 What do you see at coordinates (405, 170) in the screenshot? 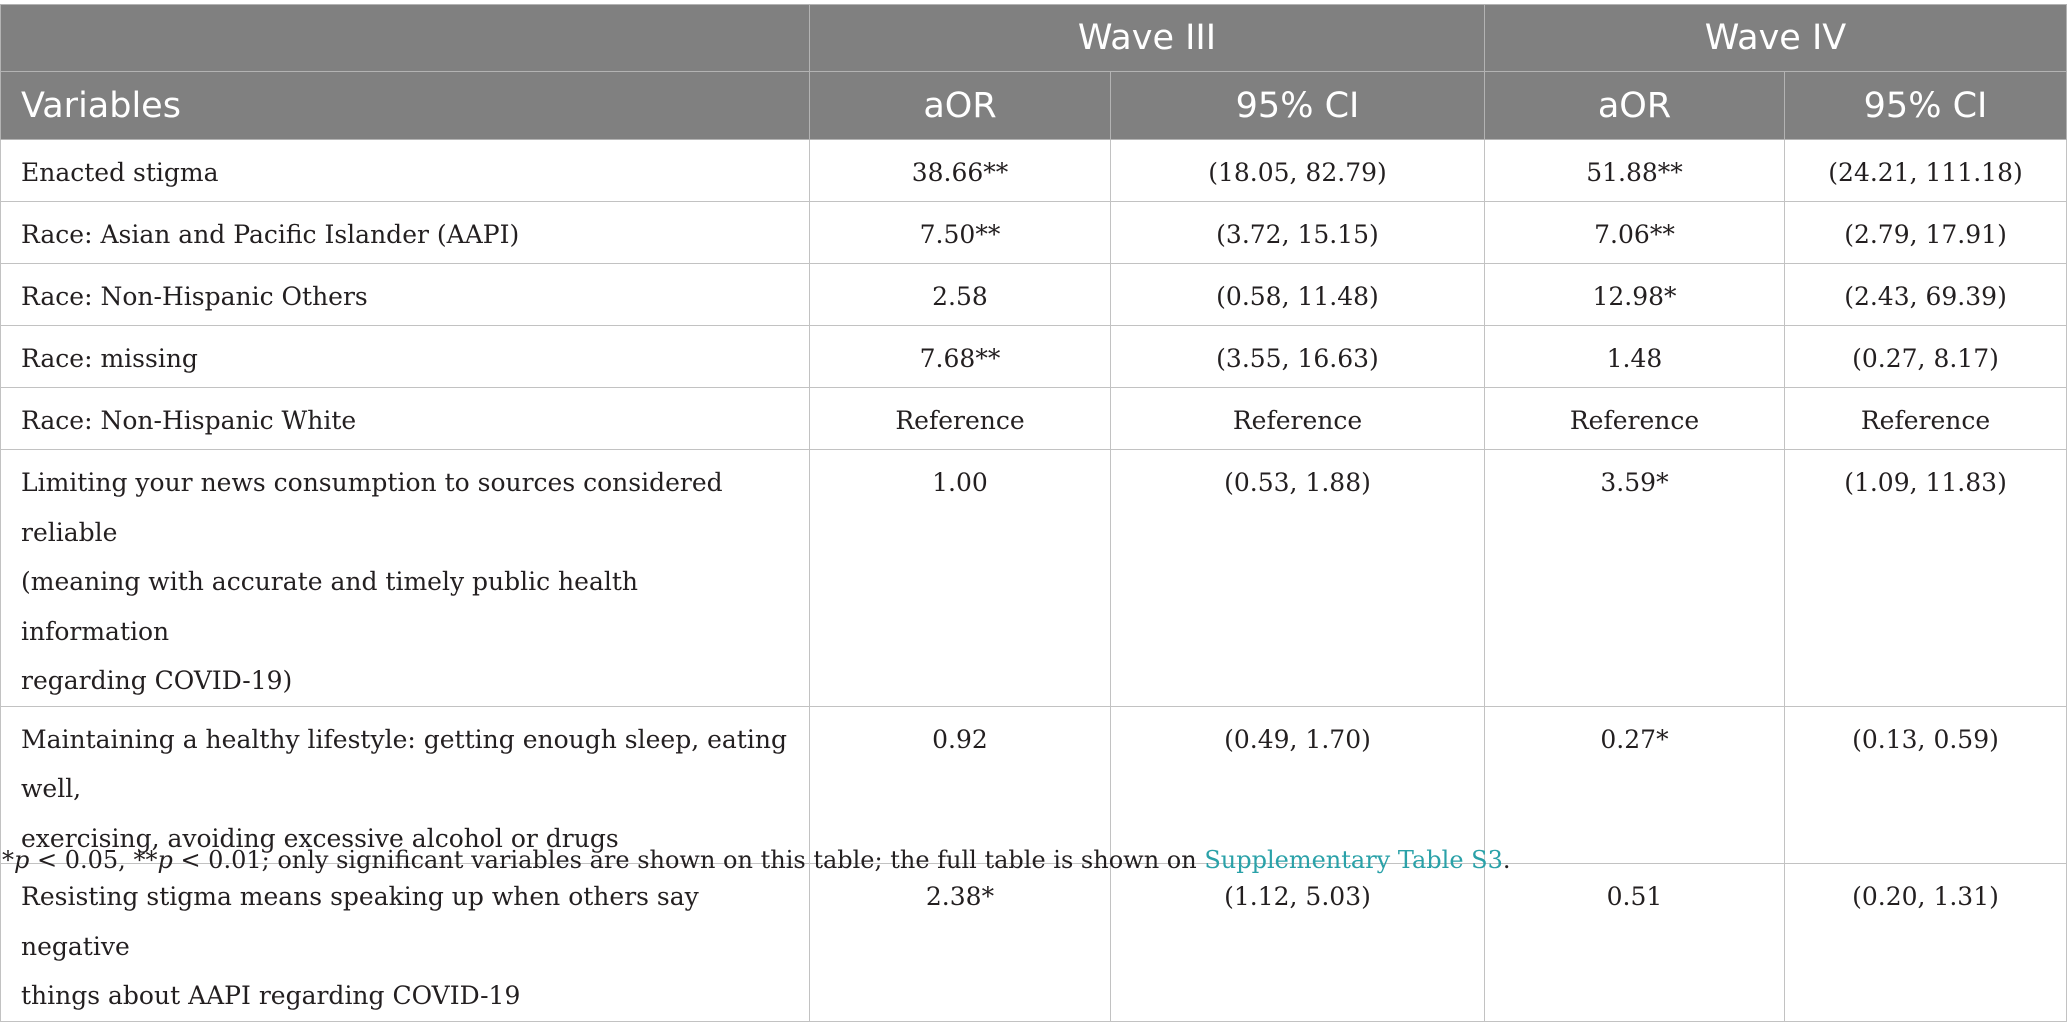
I see `variable-cell: Enacted stigma` at bounding box center [405, 170].